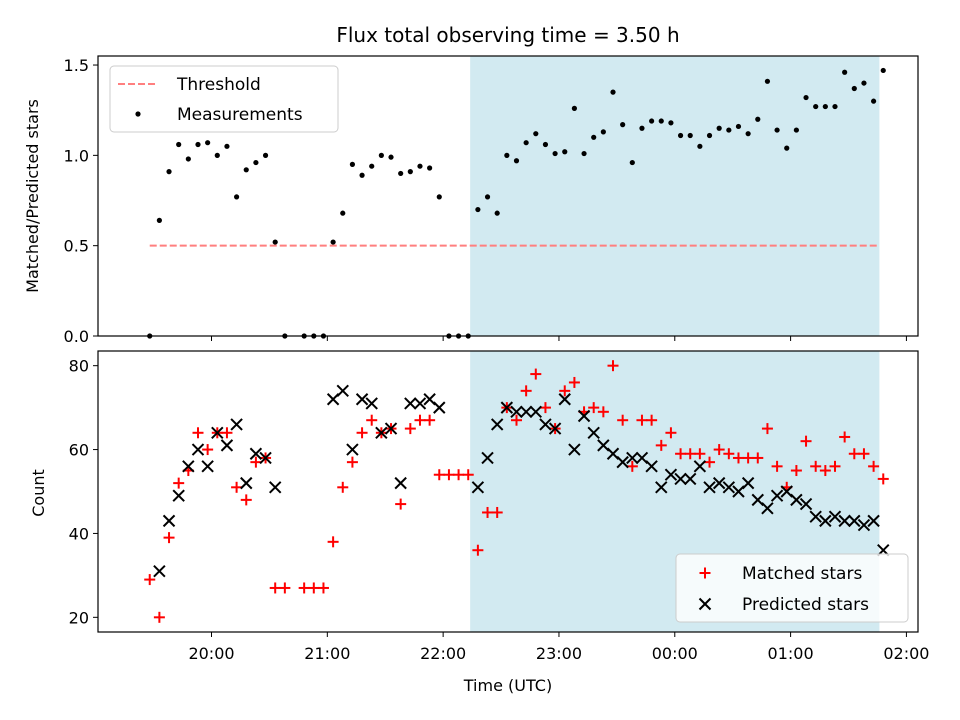 This screenshot has width=960, height=720. Describe the element at coordinates (705, 573) in the screenshot. I see `legend-matched-marker` at that location.